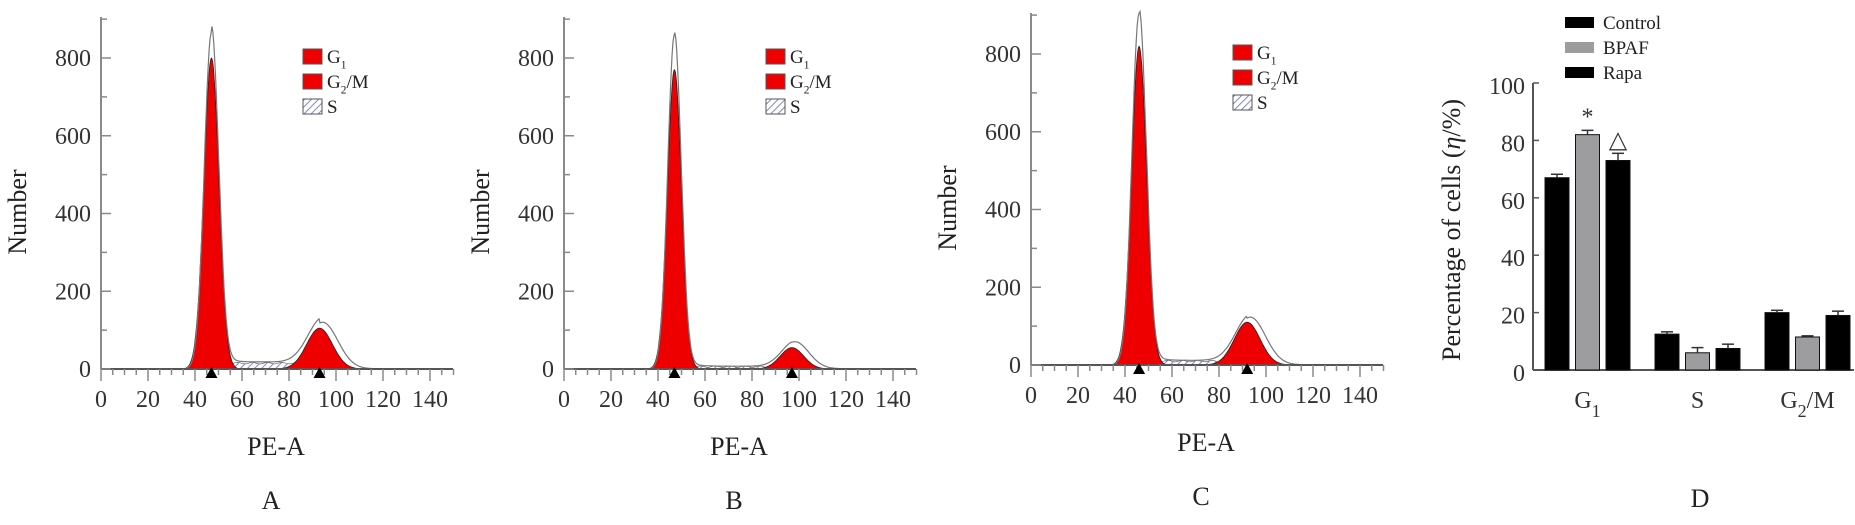 The image size is (1855, 525). What do you see at coordinates (283, 198) in the screenshot?
I see `raw-histogram-line` at bounding box center [283, 198].